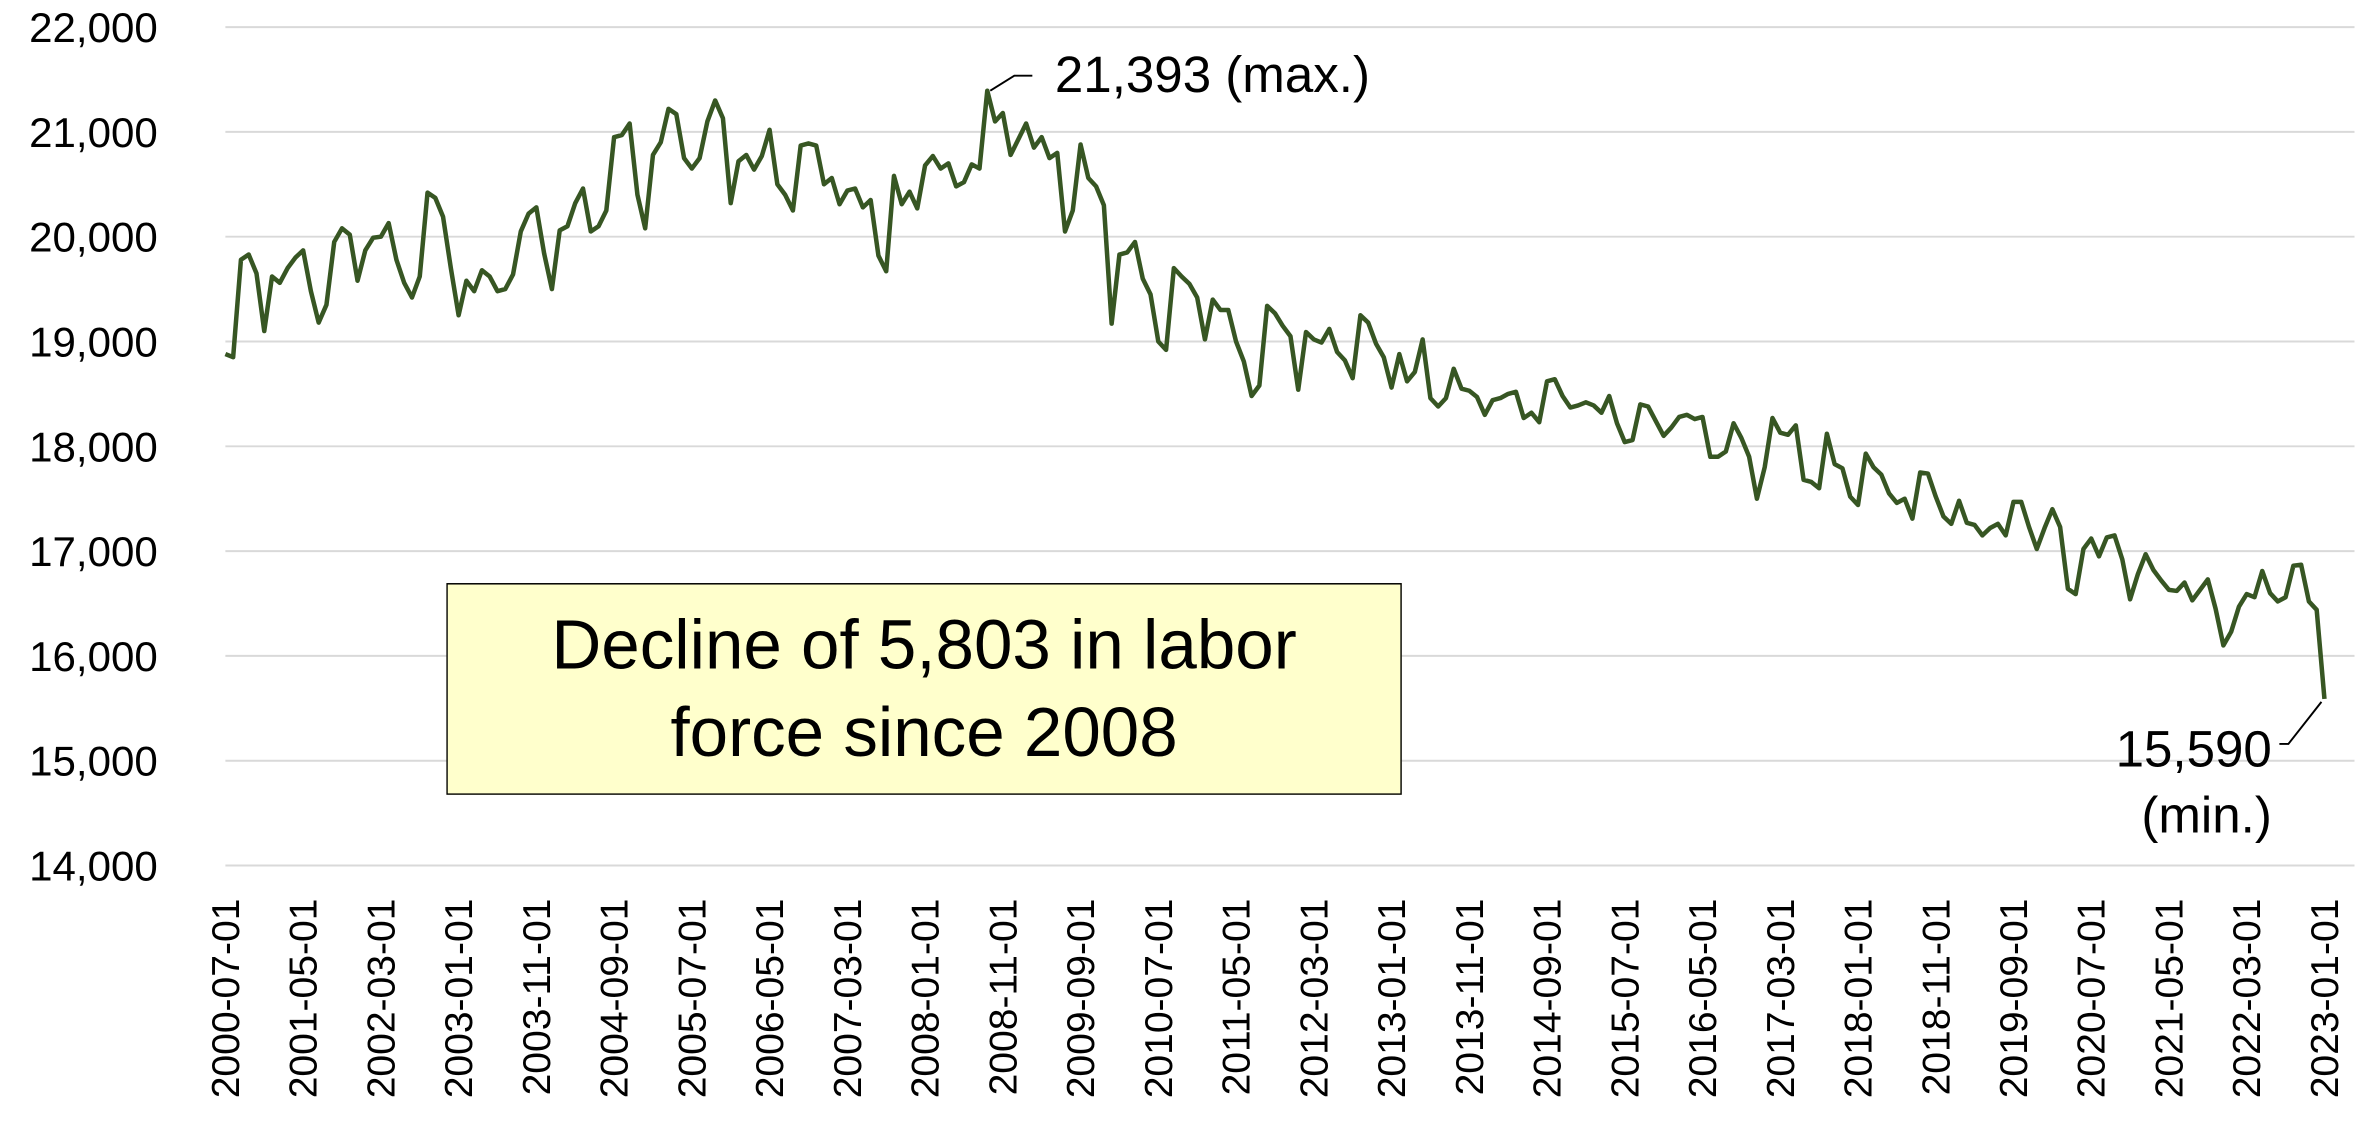 The image size is (2356, 1121). What do you see at coordinates (93, 237) in the screenshot?
I see `y-tick-label: 20,000` at bounding box center [93, 237].